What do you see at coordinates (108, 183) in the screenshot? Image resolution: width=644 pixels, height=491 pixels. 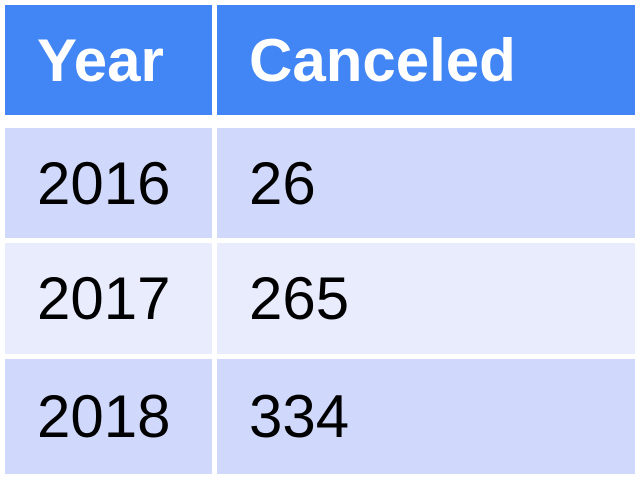 I see `cell-year-2016: 2016` at bounding box center [108, 183].